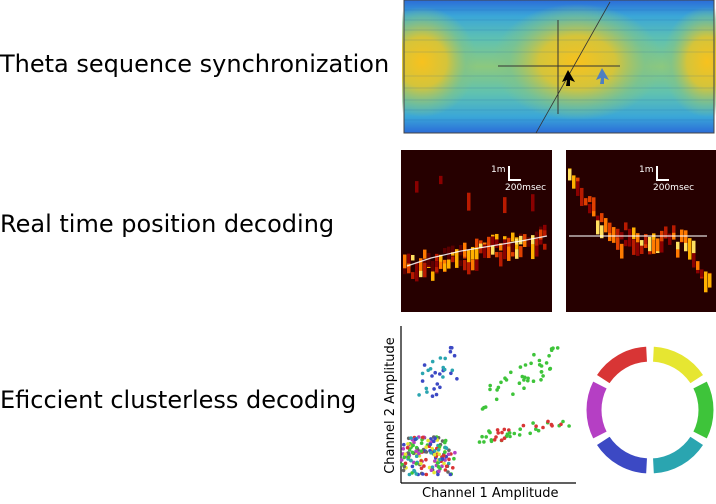 Image resolution: width=716 pixels, height=504 pixels. I want to click on scale-time-right: 200msec, so click(673, 188).